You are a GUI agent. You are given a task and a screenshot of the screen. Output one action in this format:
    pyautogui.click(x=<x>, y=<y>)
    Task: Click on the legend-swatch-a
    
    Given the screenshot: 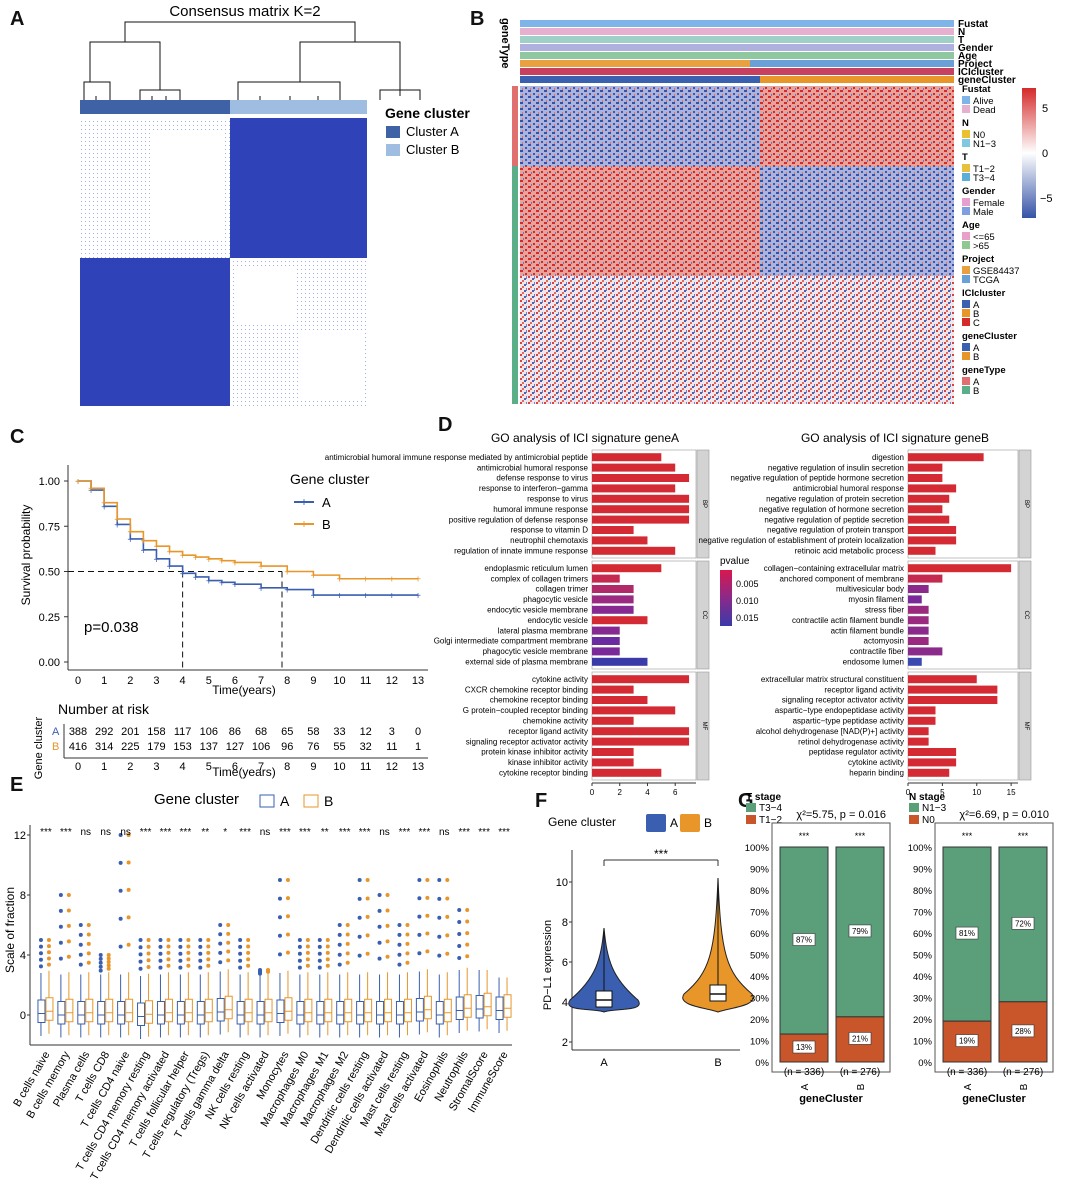 What is the action you would take?
    pyautogui.click(x=393, y=132)
    